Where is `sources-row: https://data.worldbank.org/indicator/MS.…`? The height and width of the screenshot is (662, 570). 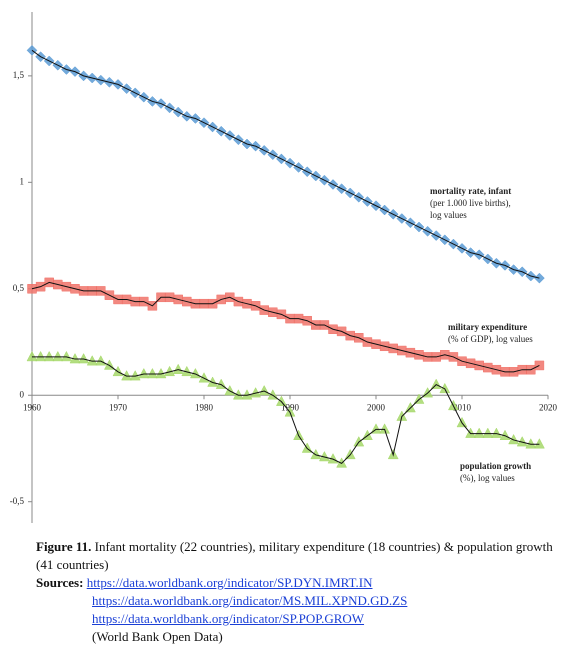
sources-row: https://data.worldbank.org/indicator/MS.… is located at coordinates (296, 601).